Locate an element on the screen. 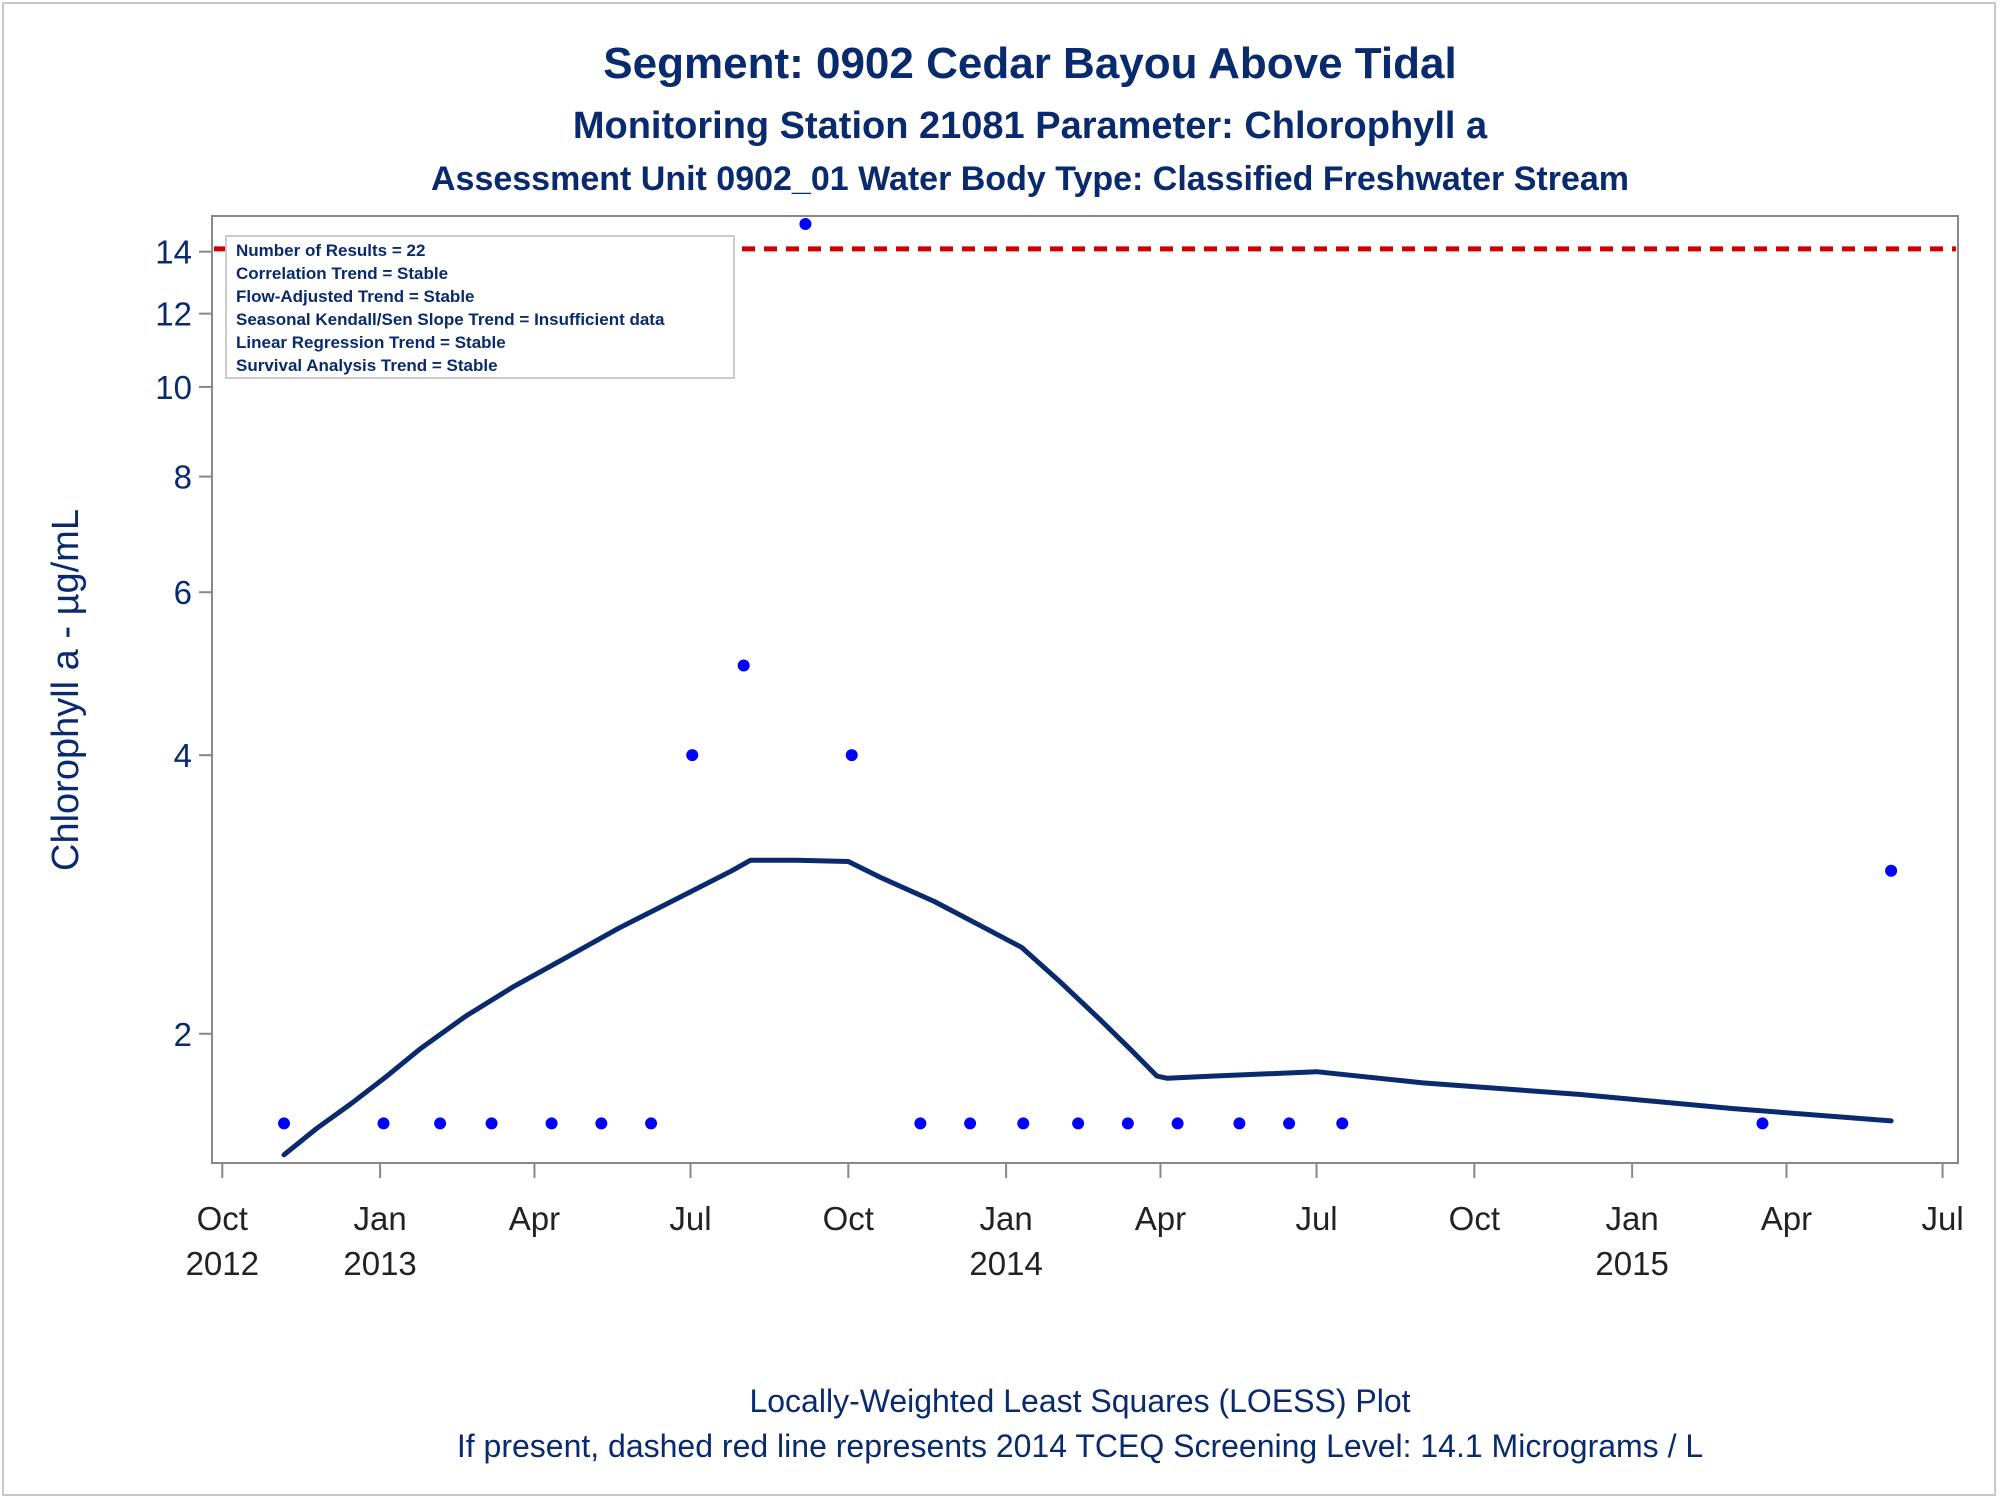 The height and width of the screenshot is (1500, 2000). stats-box-line: Number of Results = 22 is located at coordinates (330, 250).